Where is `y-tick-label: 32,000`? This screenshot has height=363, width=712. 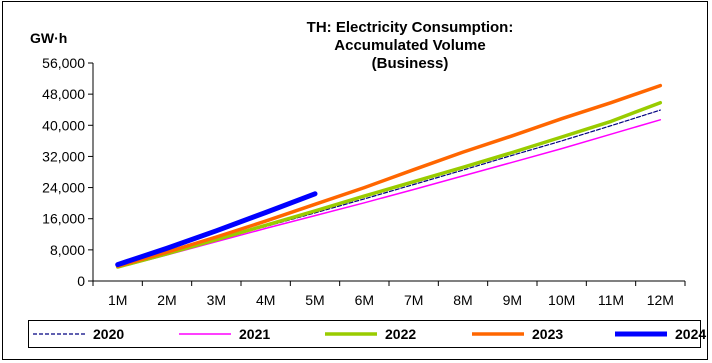
y-tick-label: 32,000 is located at coordinates (63, 156).